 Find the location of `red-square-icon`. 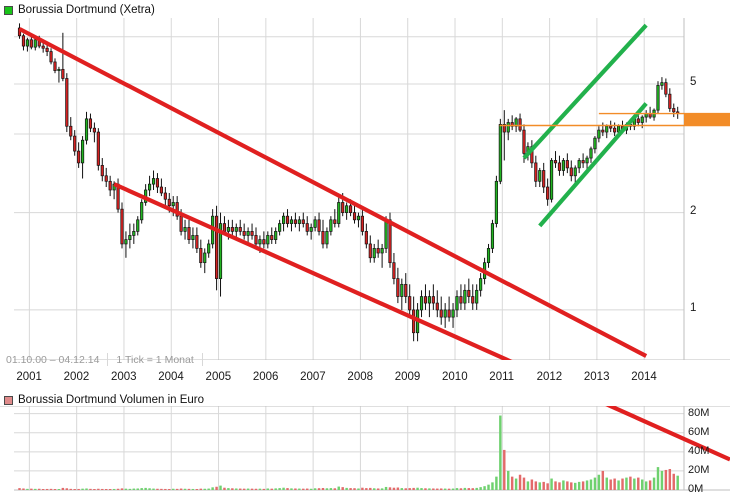

red-square-icon is located at coordinates (8, 400).